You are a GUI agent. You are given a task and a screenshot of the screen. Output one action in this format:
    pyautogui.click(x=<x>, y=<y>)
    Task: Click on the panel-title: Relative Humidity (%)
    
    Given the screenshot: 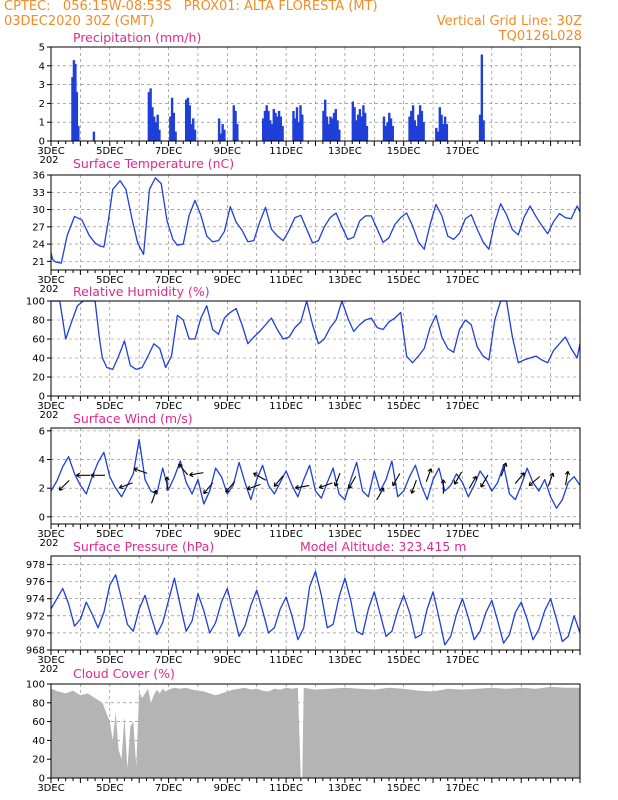 What is the action you would take?
    pyautogui.click(x=141, y=291)
    